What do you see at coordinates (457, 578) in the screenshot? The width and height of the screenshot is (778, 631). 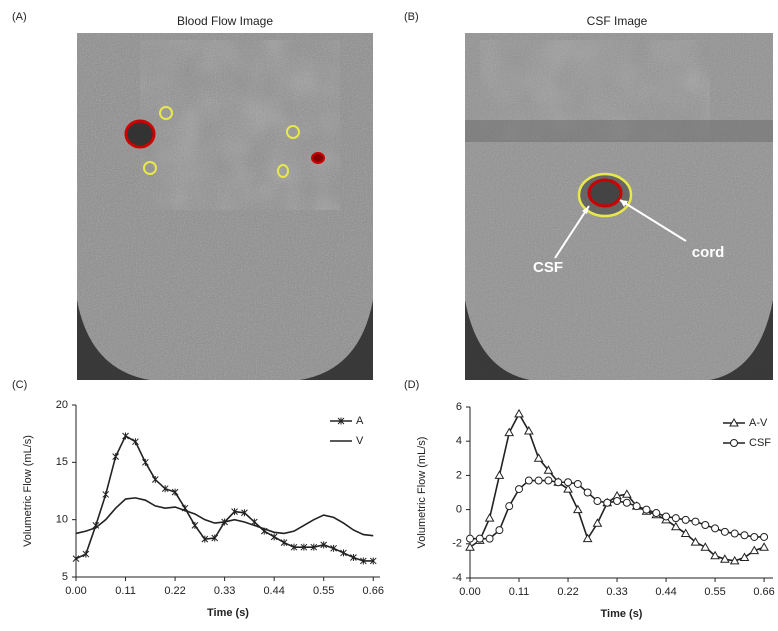 I see `y-tick-label: -4` at bounding box center [457, 578].